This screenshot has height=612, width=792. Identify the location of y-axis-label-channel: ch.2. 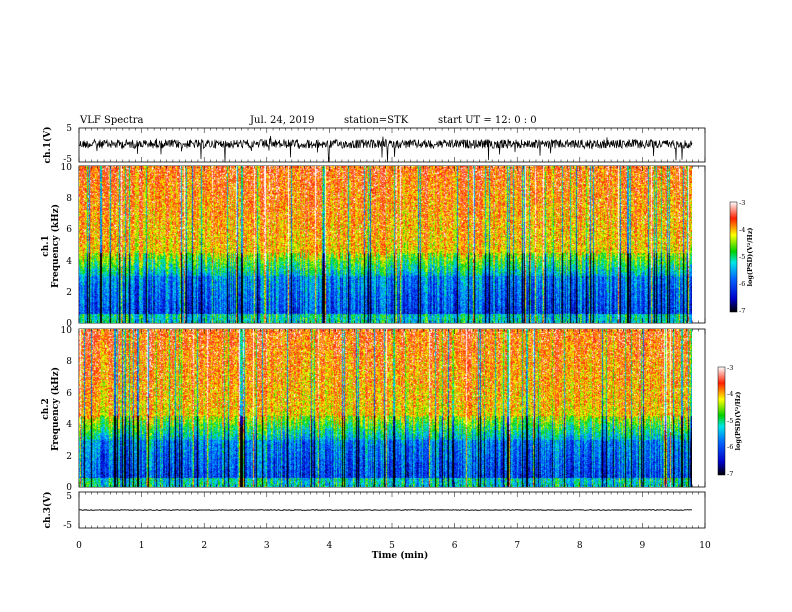
(46, 408).